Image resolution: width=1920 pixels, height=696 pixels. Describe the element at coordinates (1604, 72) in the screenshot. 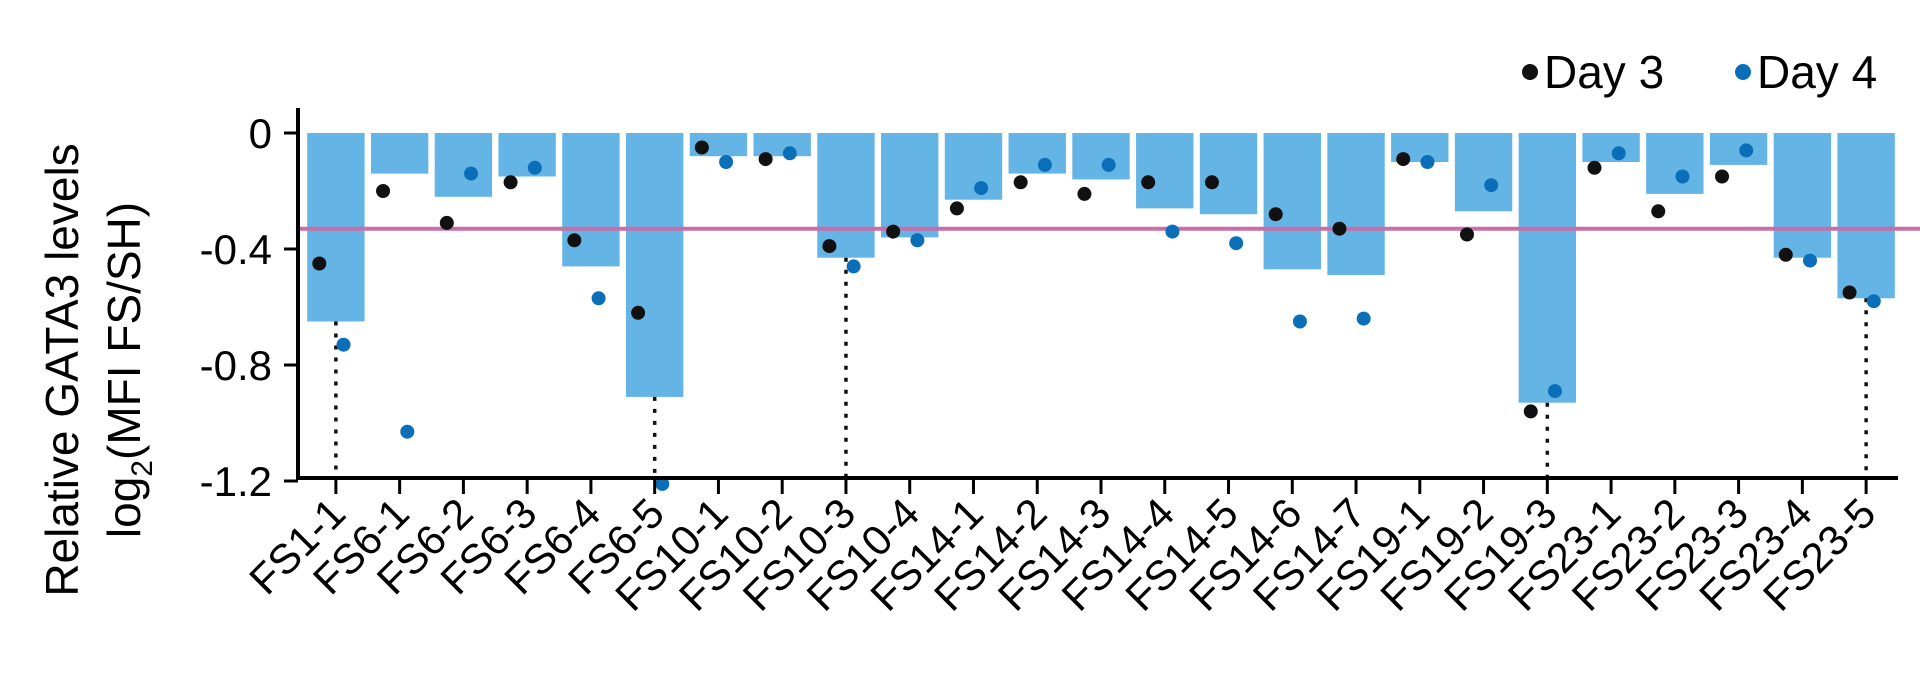

I see `legend-label-day-3: Day 3` at that location.